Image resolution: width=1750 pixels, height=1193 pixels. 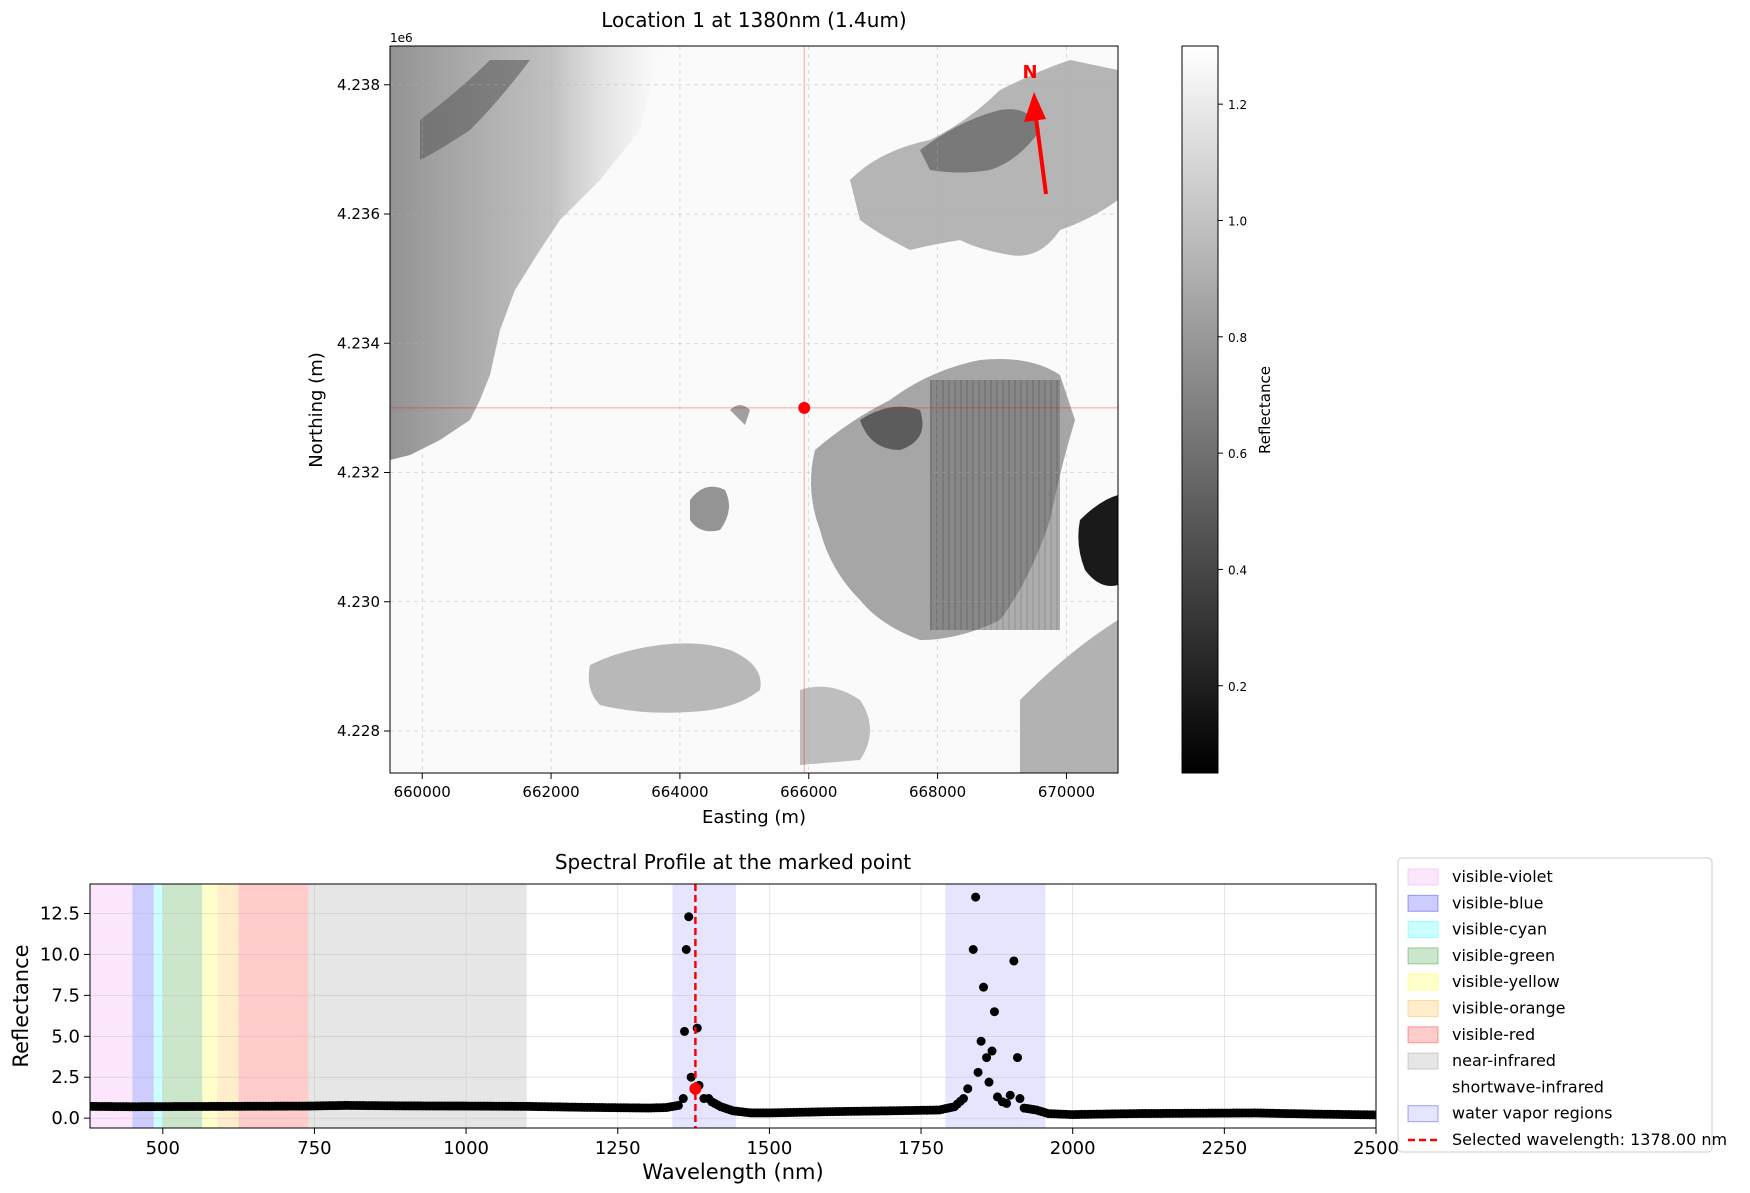 What do you see at coordinates (358, 343) in the screenshot?
I see `map-ytick-label: 4.234` at bounding box center [358, 343].